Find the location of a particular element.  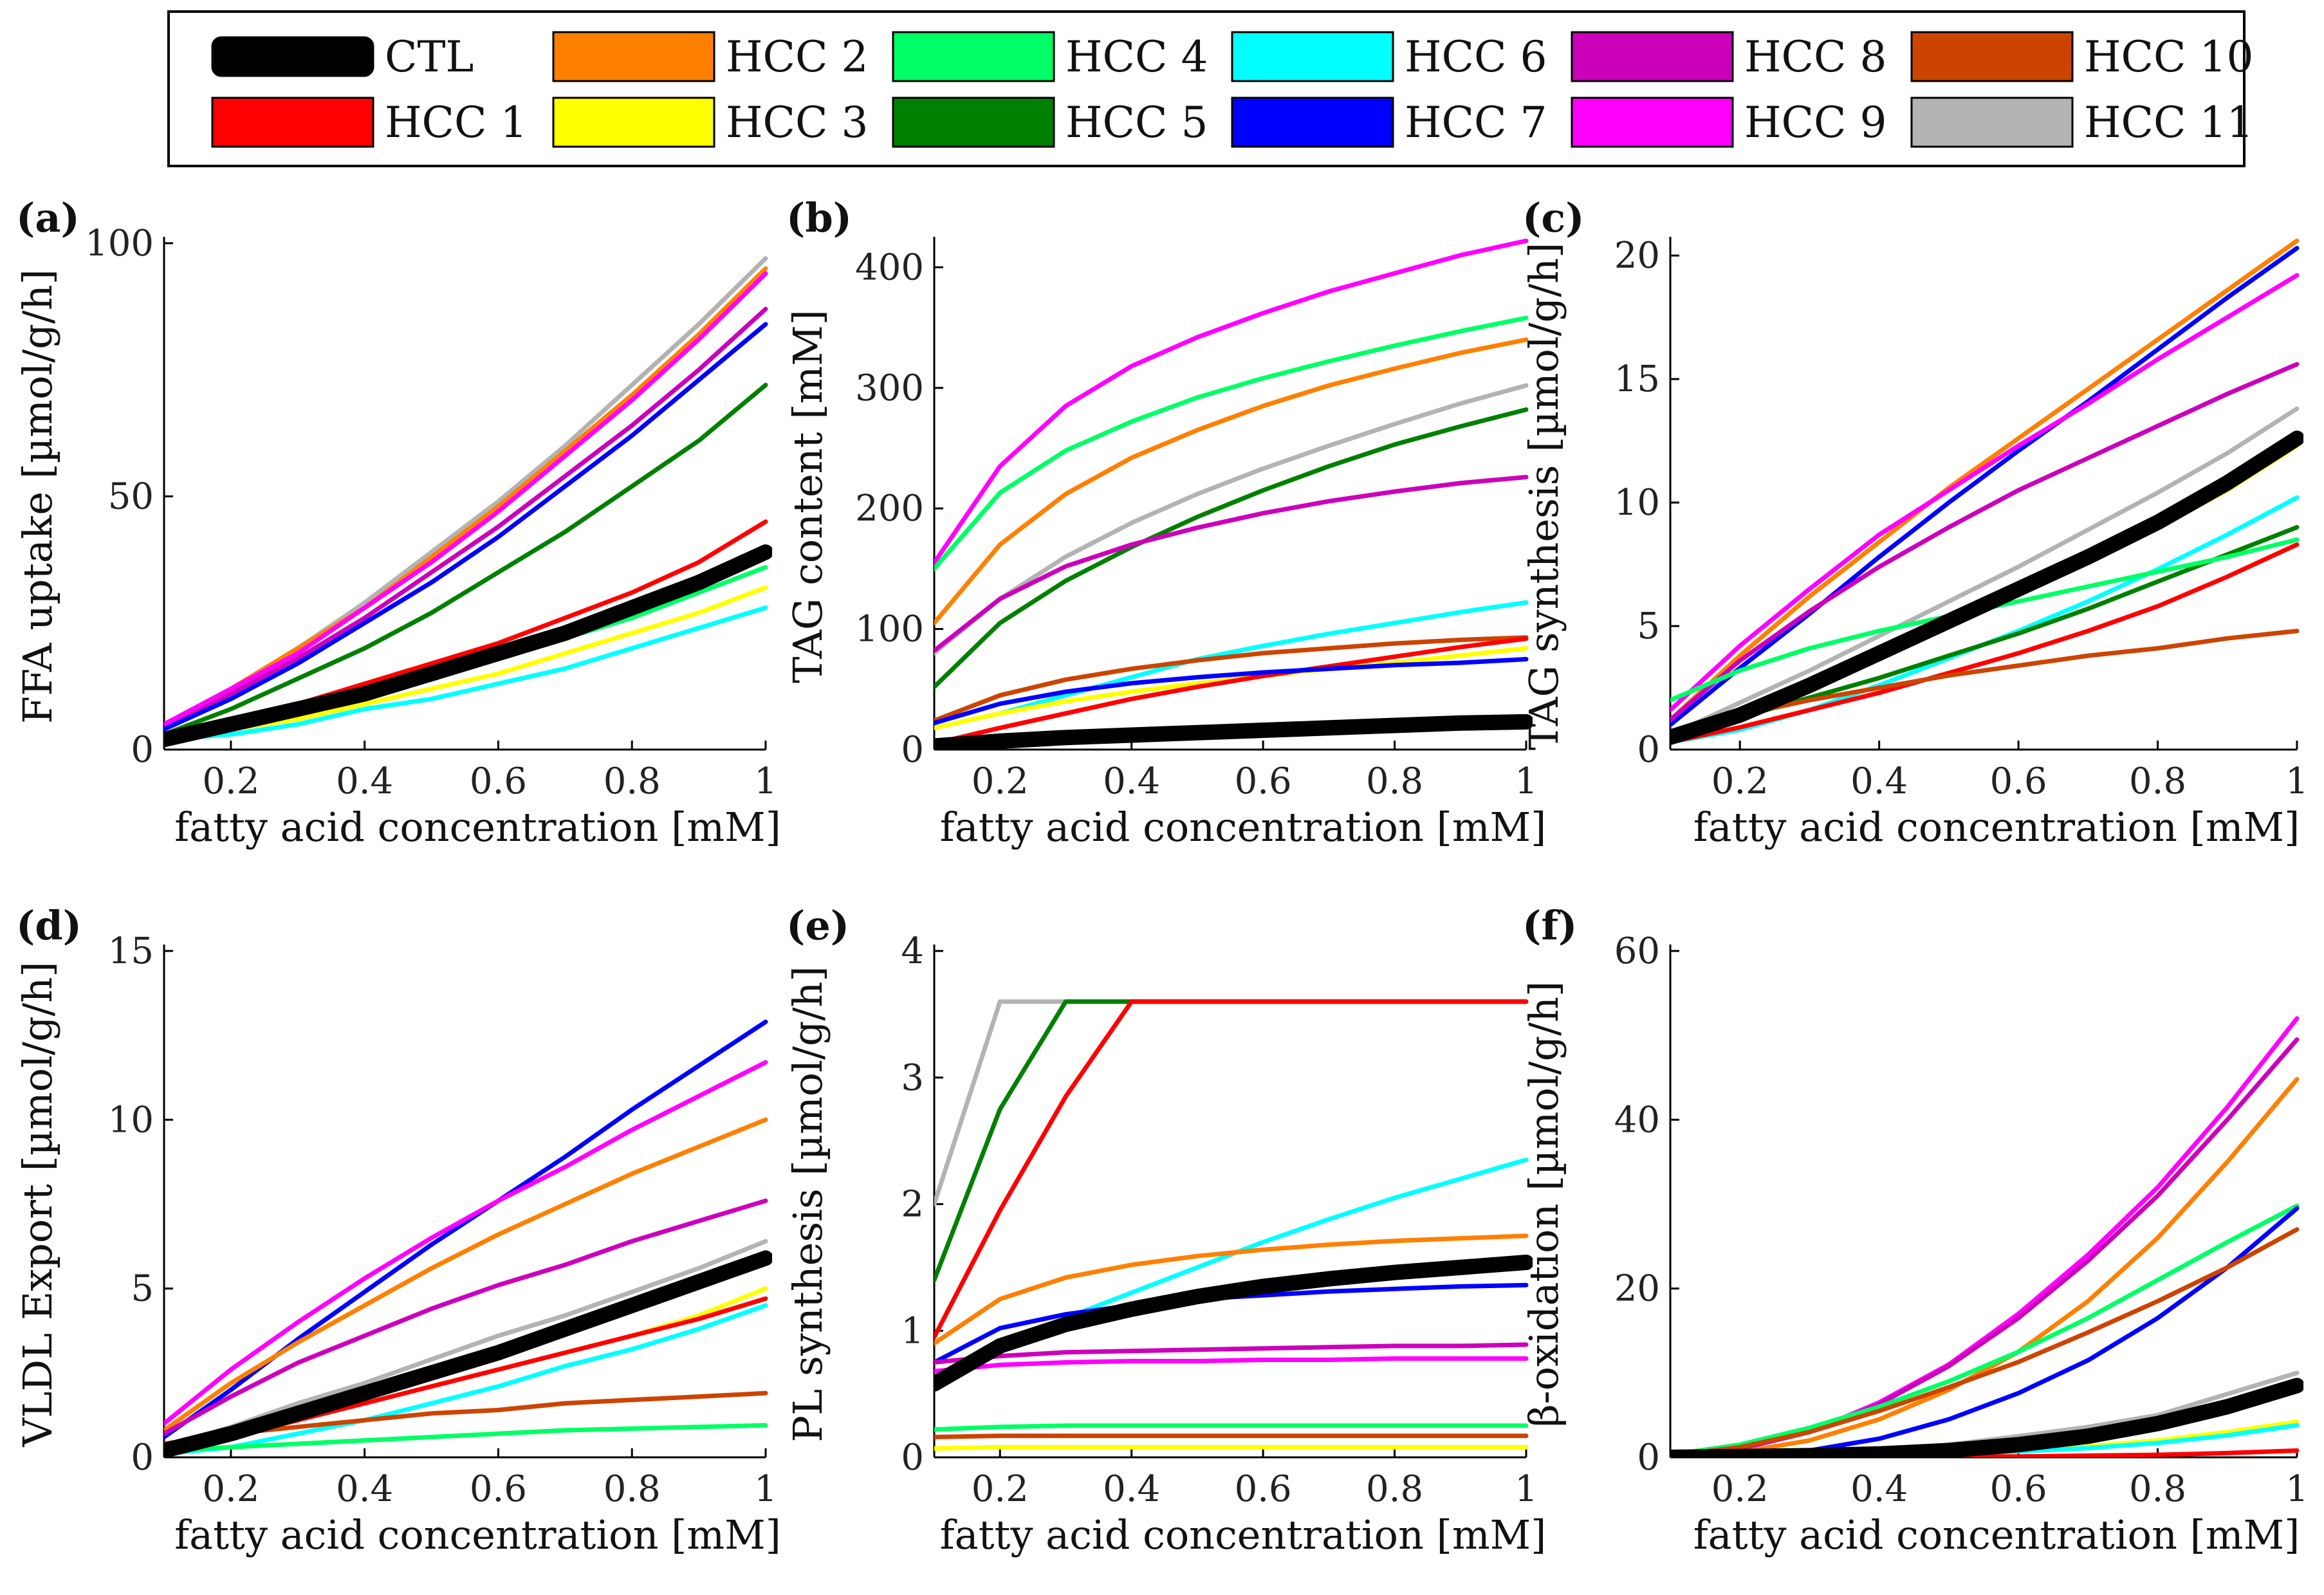

y-axis-label: FFA uptake [µmol/g/h] is located at coordinates (37, 496).